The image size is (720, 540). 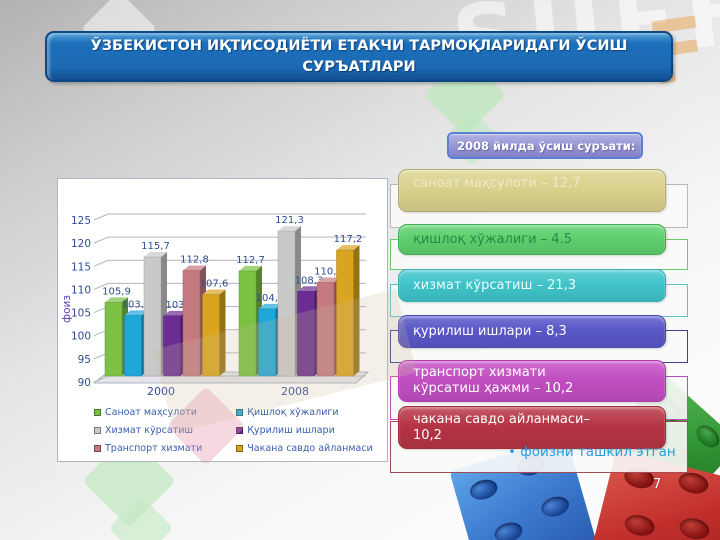 I want to click on legend-item: Қурилиш ишлари, so click(x=304, y=430).